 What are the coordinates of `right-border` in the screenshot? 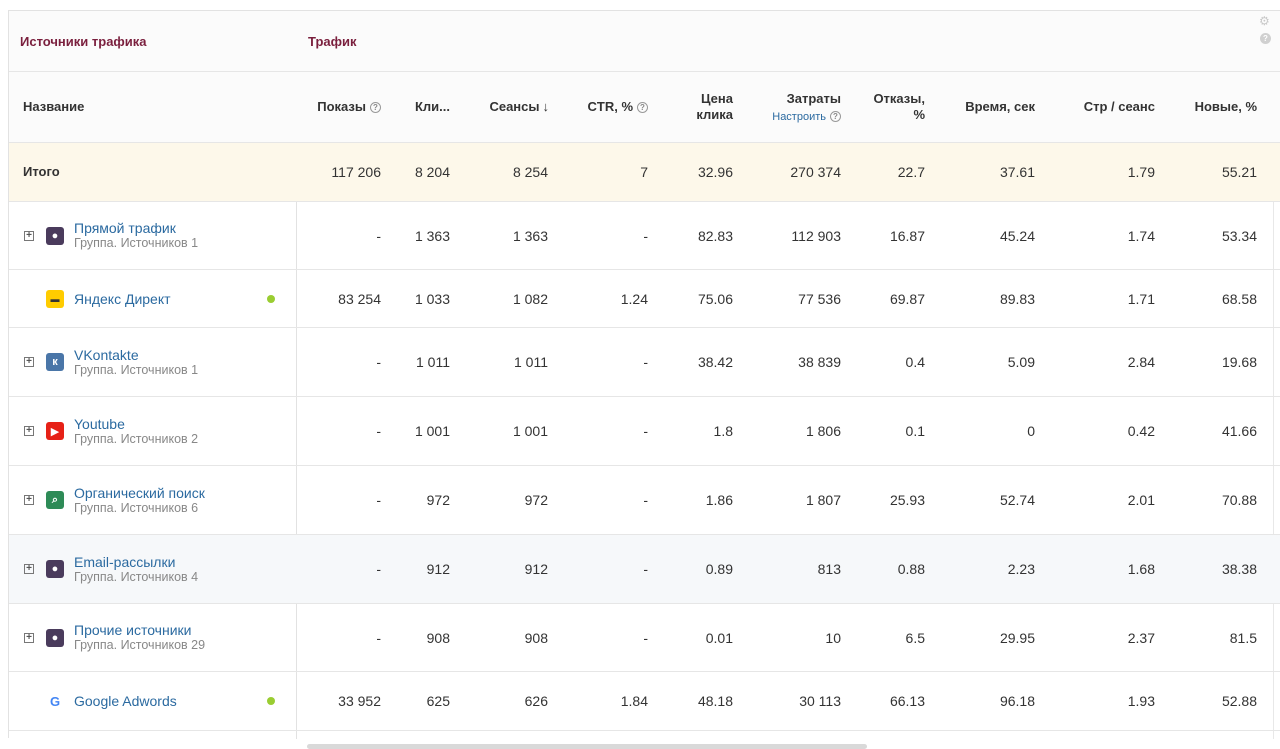 It's located at (1273, 375).